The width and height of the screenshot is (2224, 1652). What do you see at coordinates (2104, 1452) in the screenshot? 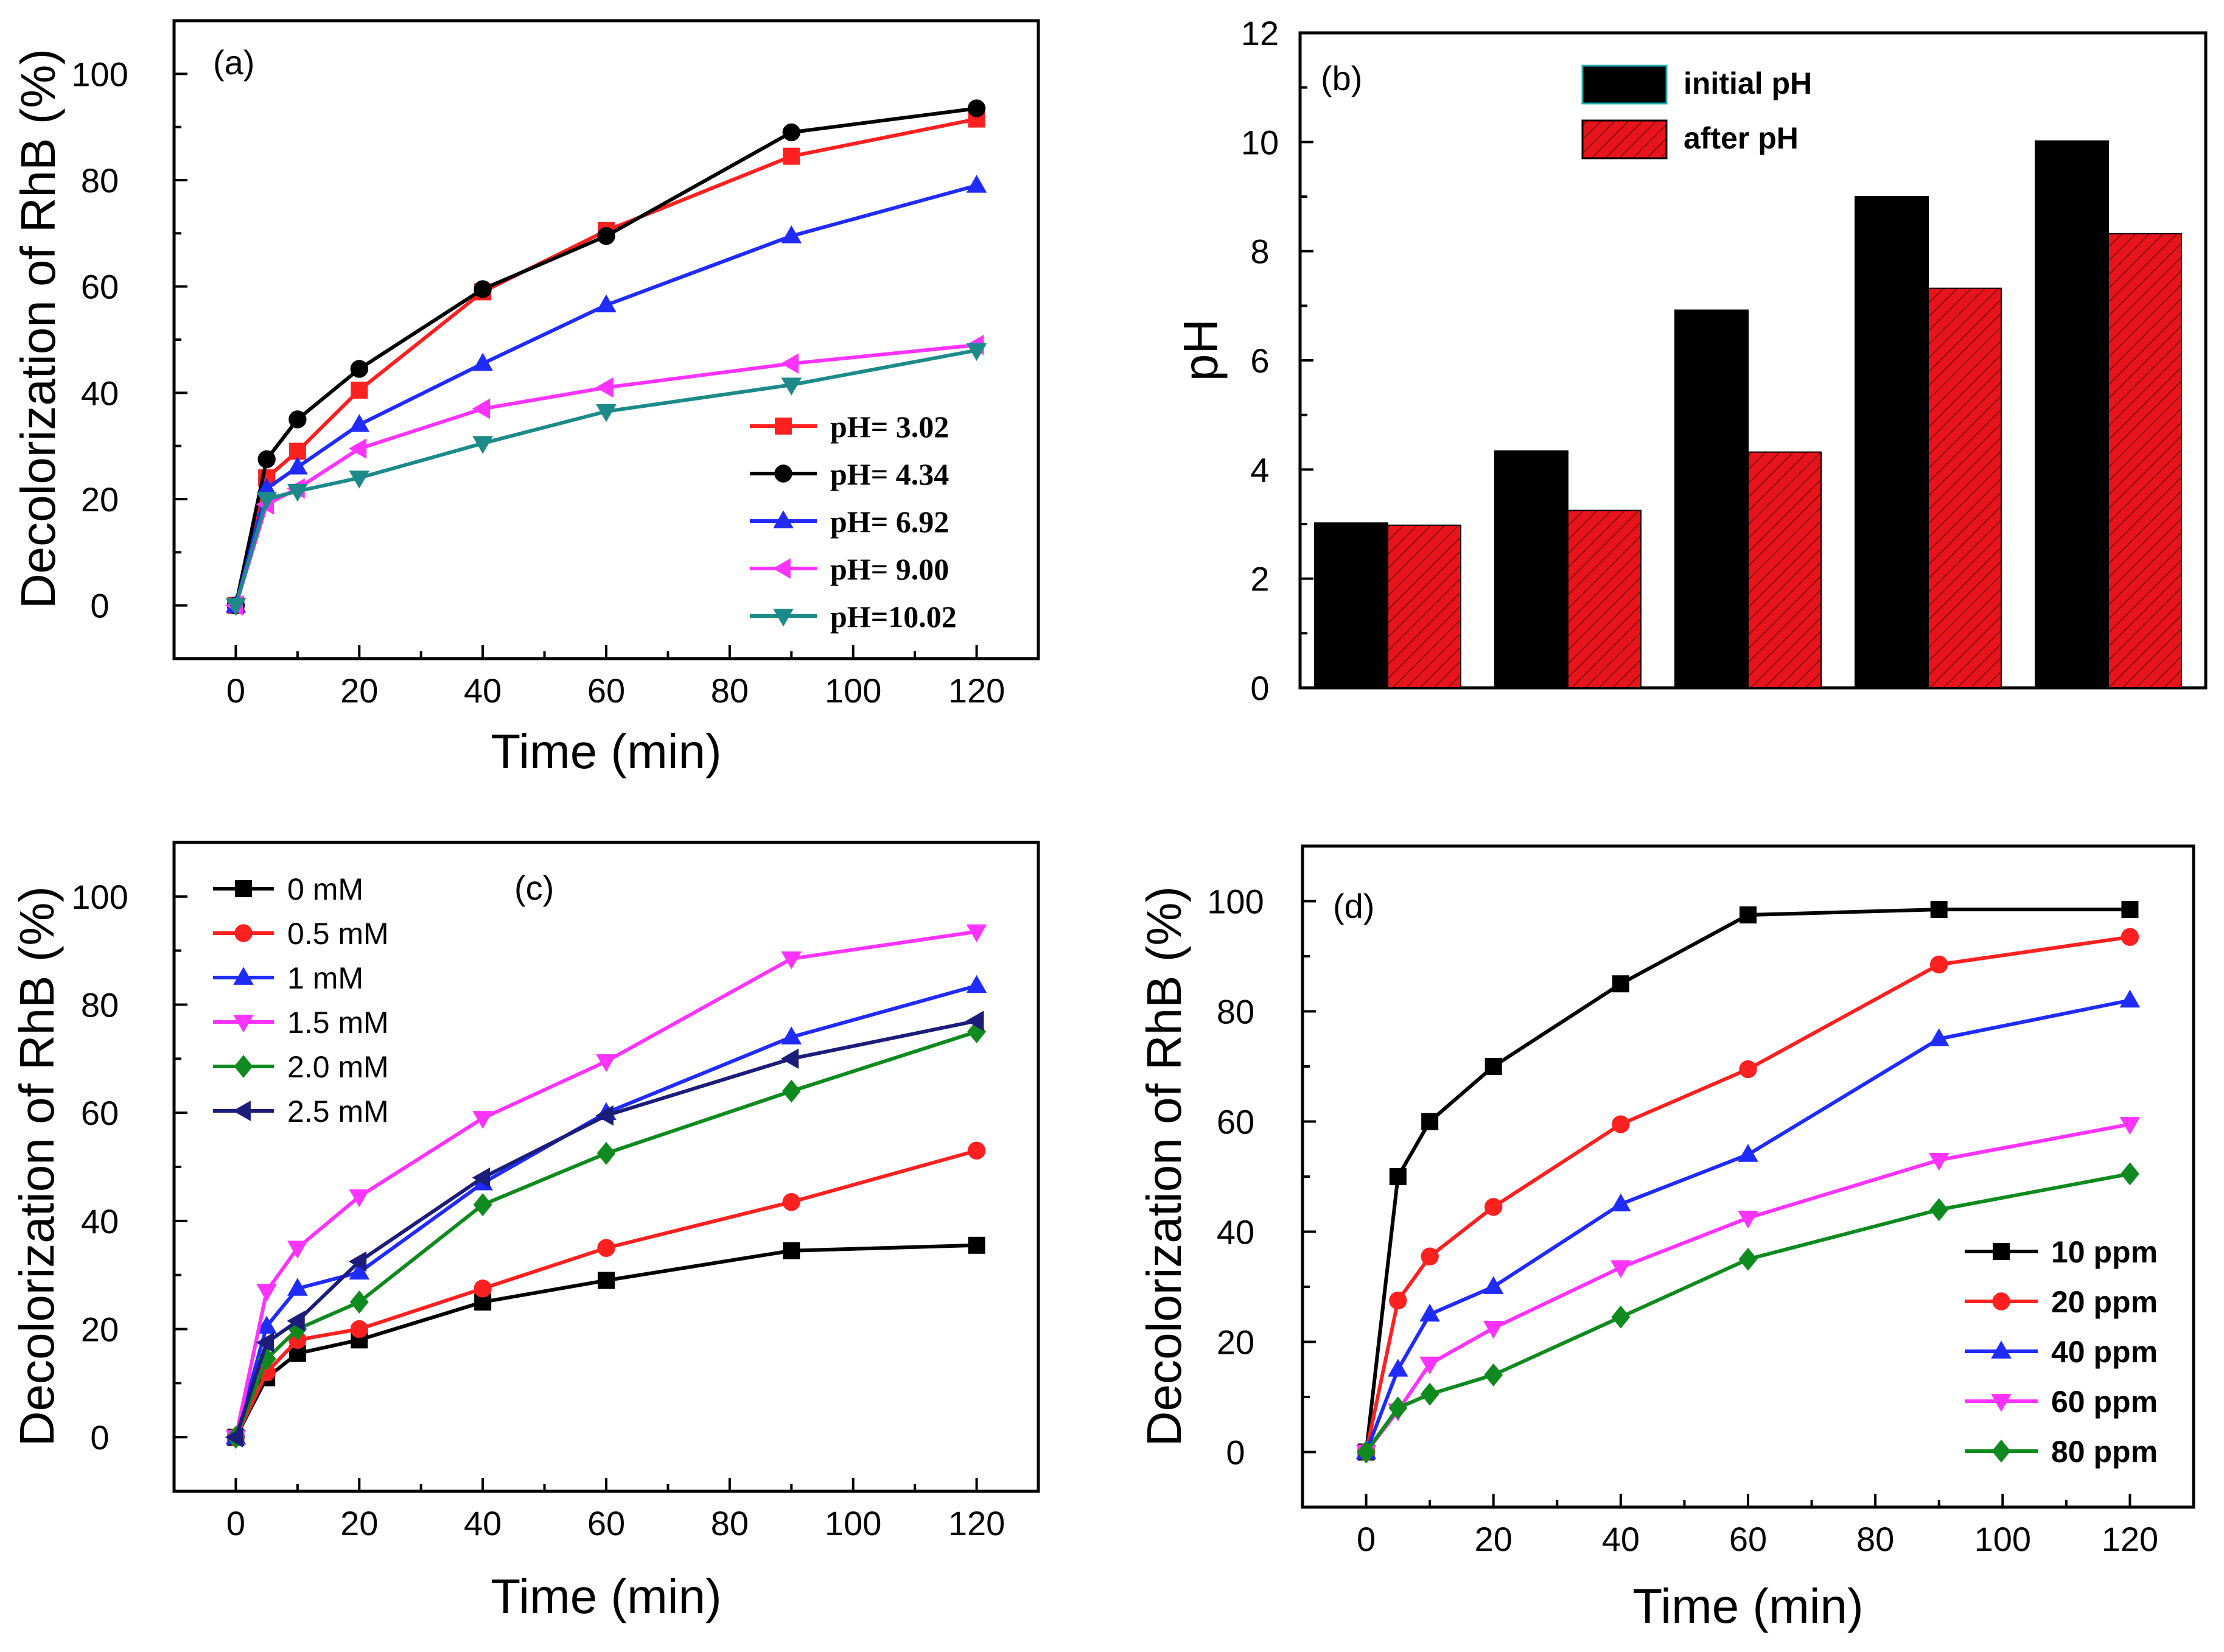
I see `legend-label: 80 ppm` at bounding box center [2104, 1452].